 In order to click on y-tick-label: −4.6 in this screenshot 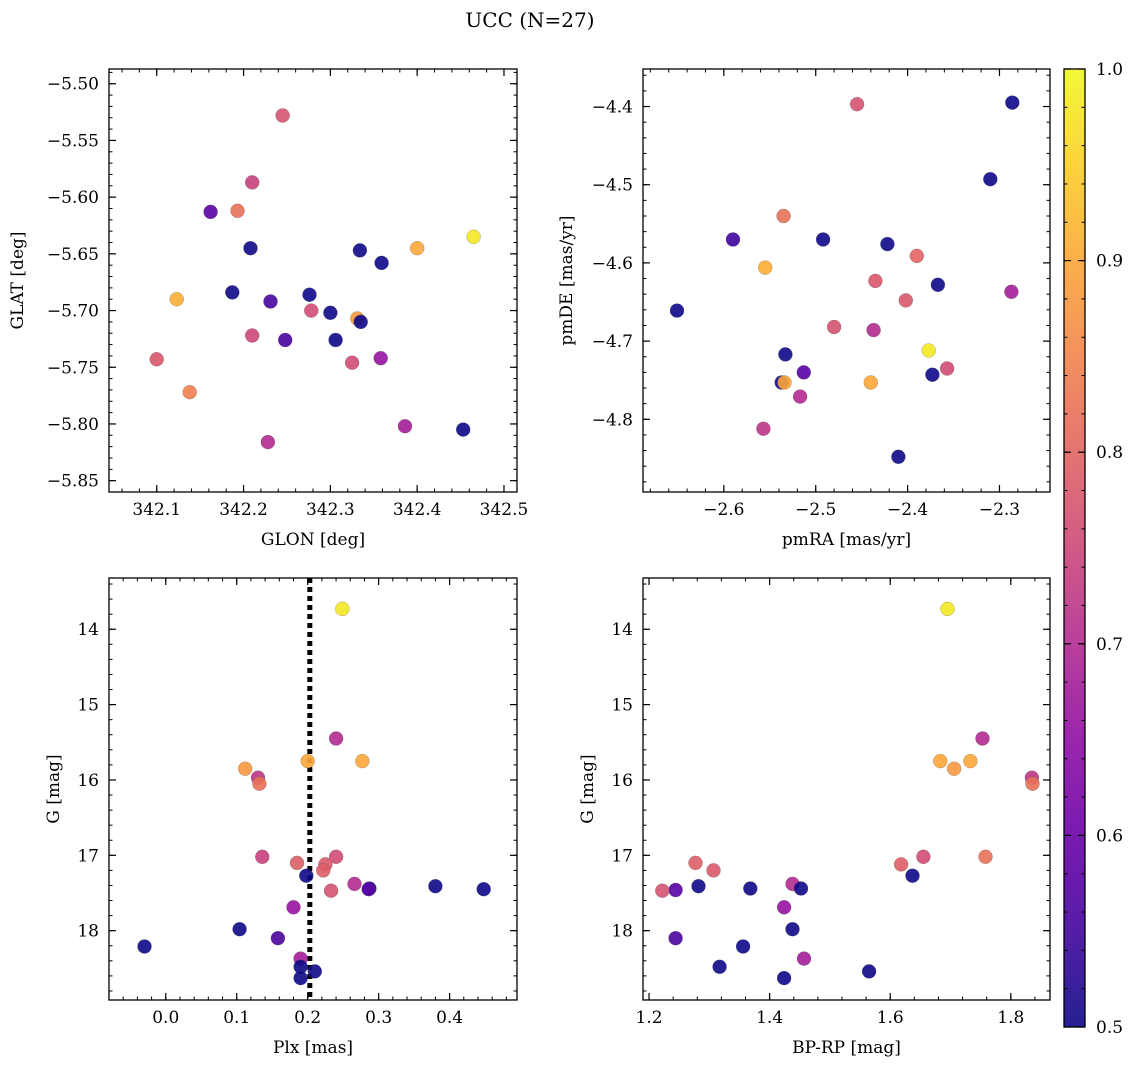, I will do `click(612, 264)`.